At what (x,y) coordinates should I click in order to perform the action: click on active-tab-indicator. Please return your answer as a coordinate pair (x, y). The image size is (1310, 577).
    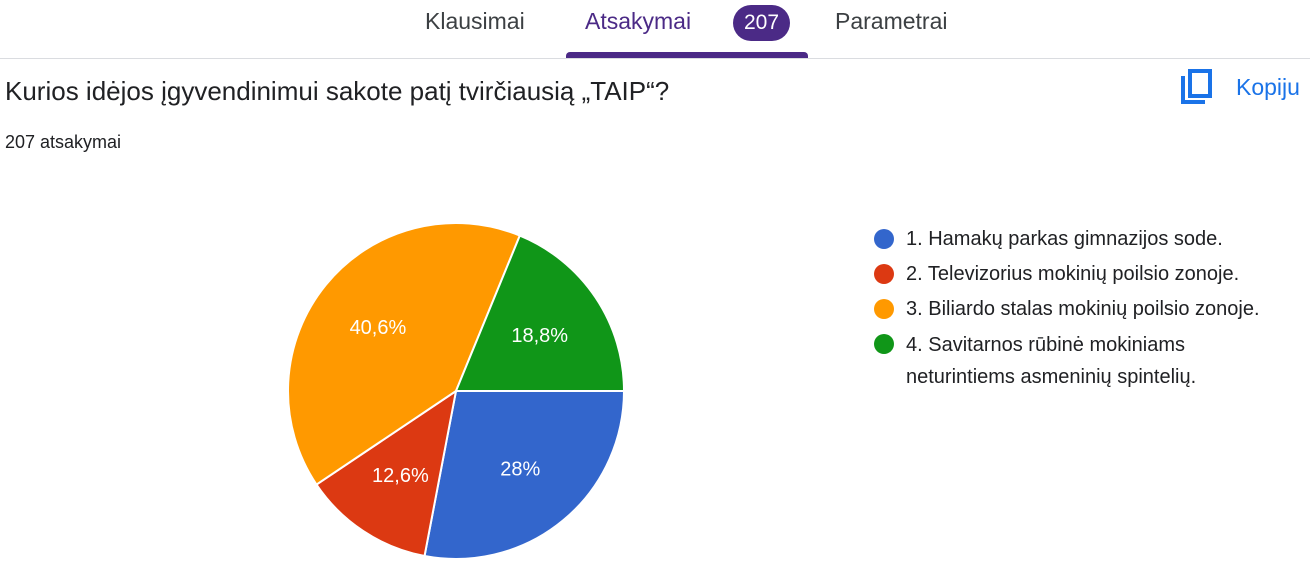
    Looking at the image, I should click on (687, 55).